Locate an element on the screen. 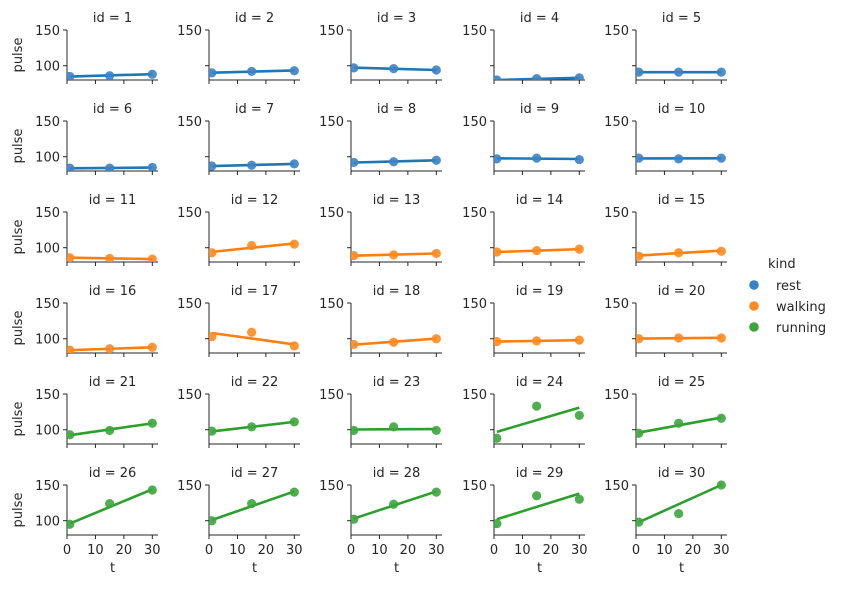 The image size is (841, 590). facet-panel: id = 20 150 is located at coordinates (665, 320).